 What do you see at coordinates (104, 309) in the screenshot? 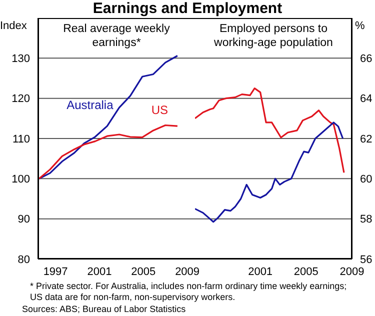
I see `source-note: Sources: ABS; Bureau of Labor Statistics` at bounding box center [104, 309].